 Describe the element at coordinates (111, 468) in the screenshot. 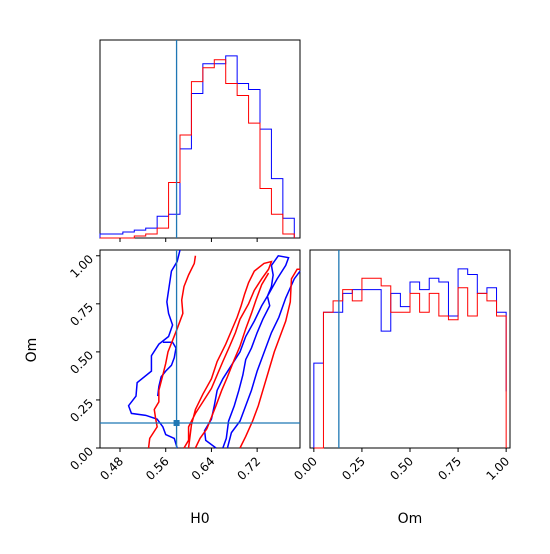

I see `contour-x-tick-label: 0.48` at that location.